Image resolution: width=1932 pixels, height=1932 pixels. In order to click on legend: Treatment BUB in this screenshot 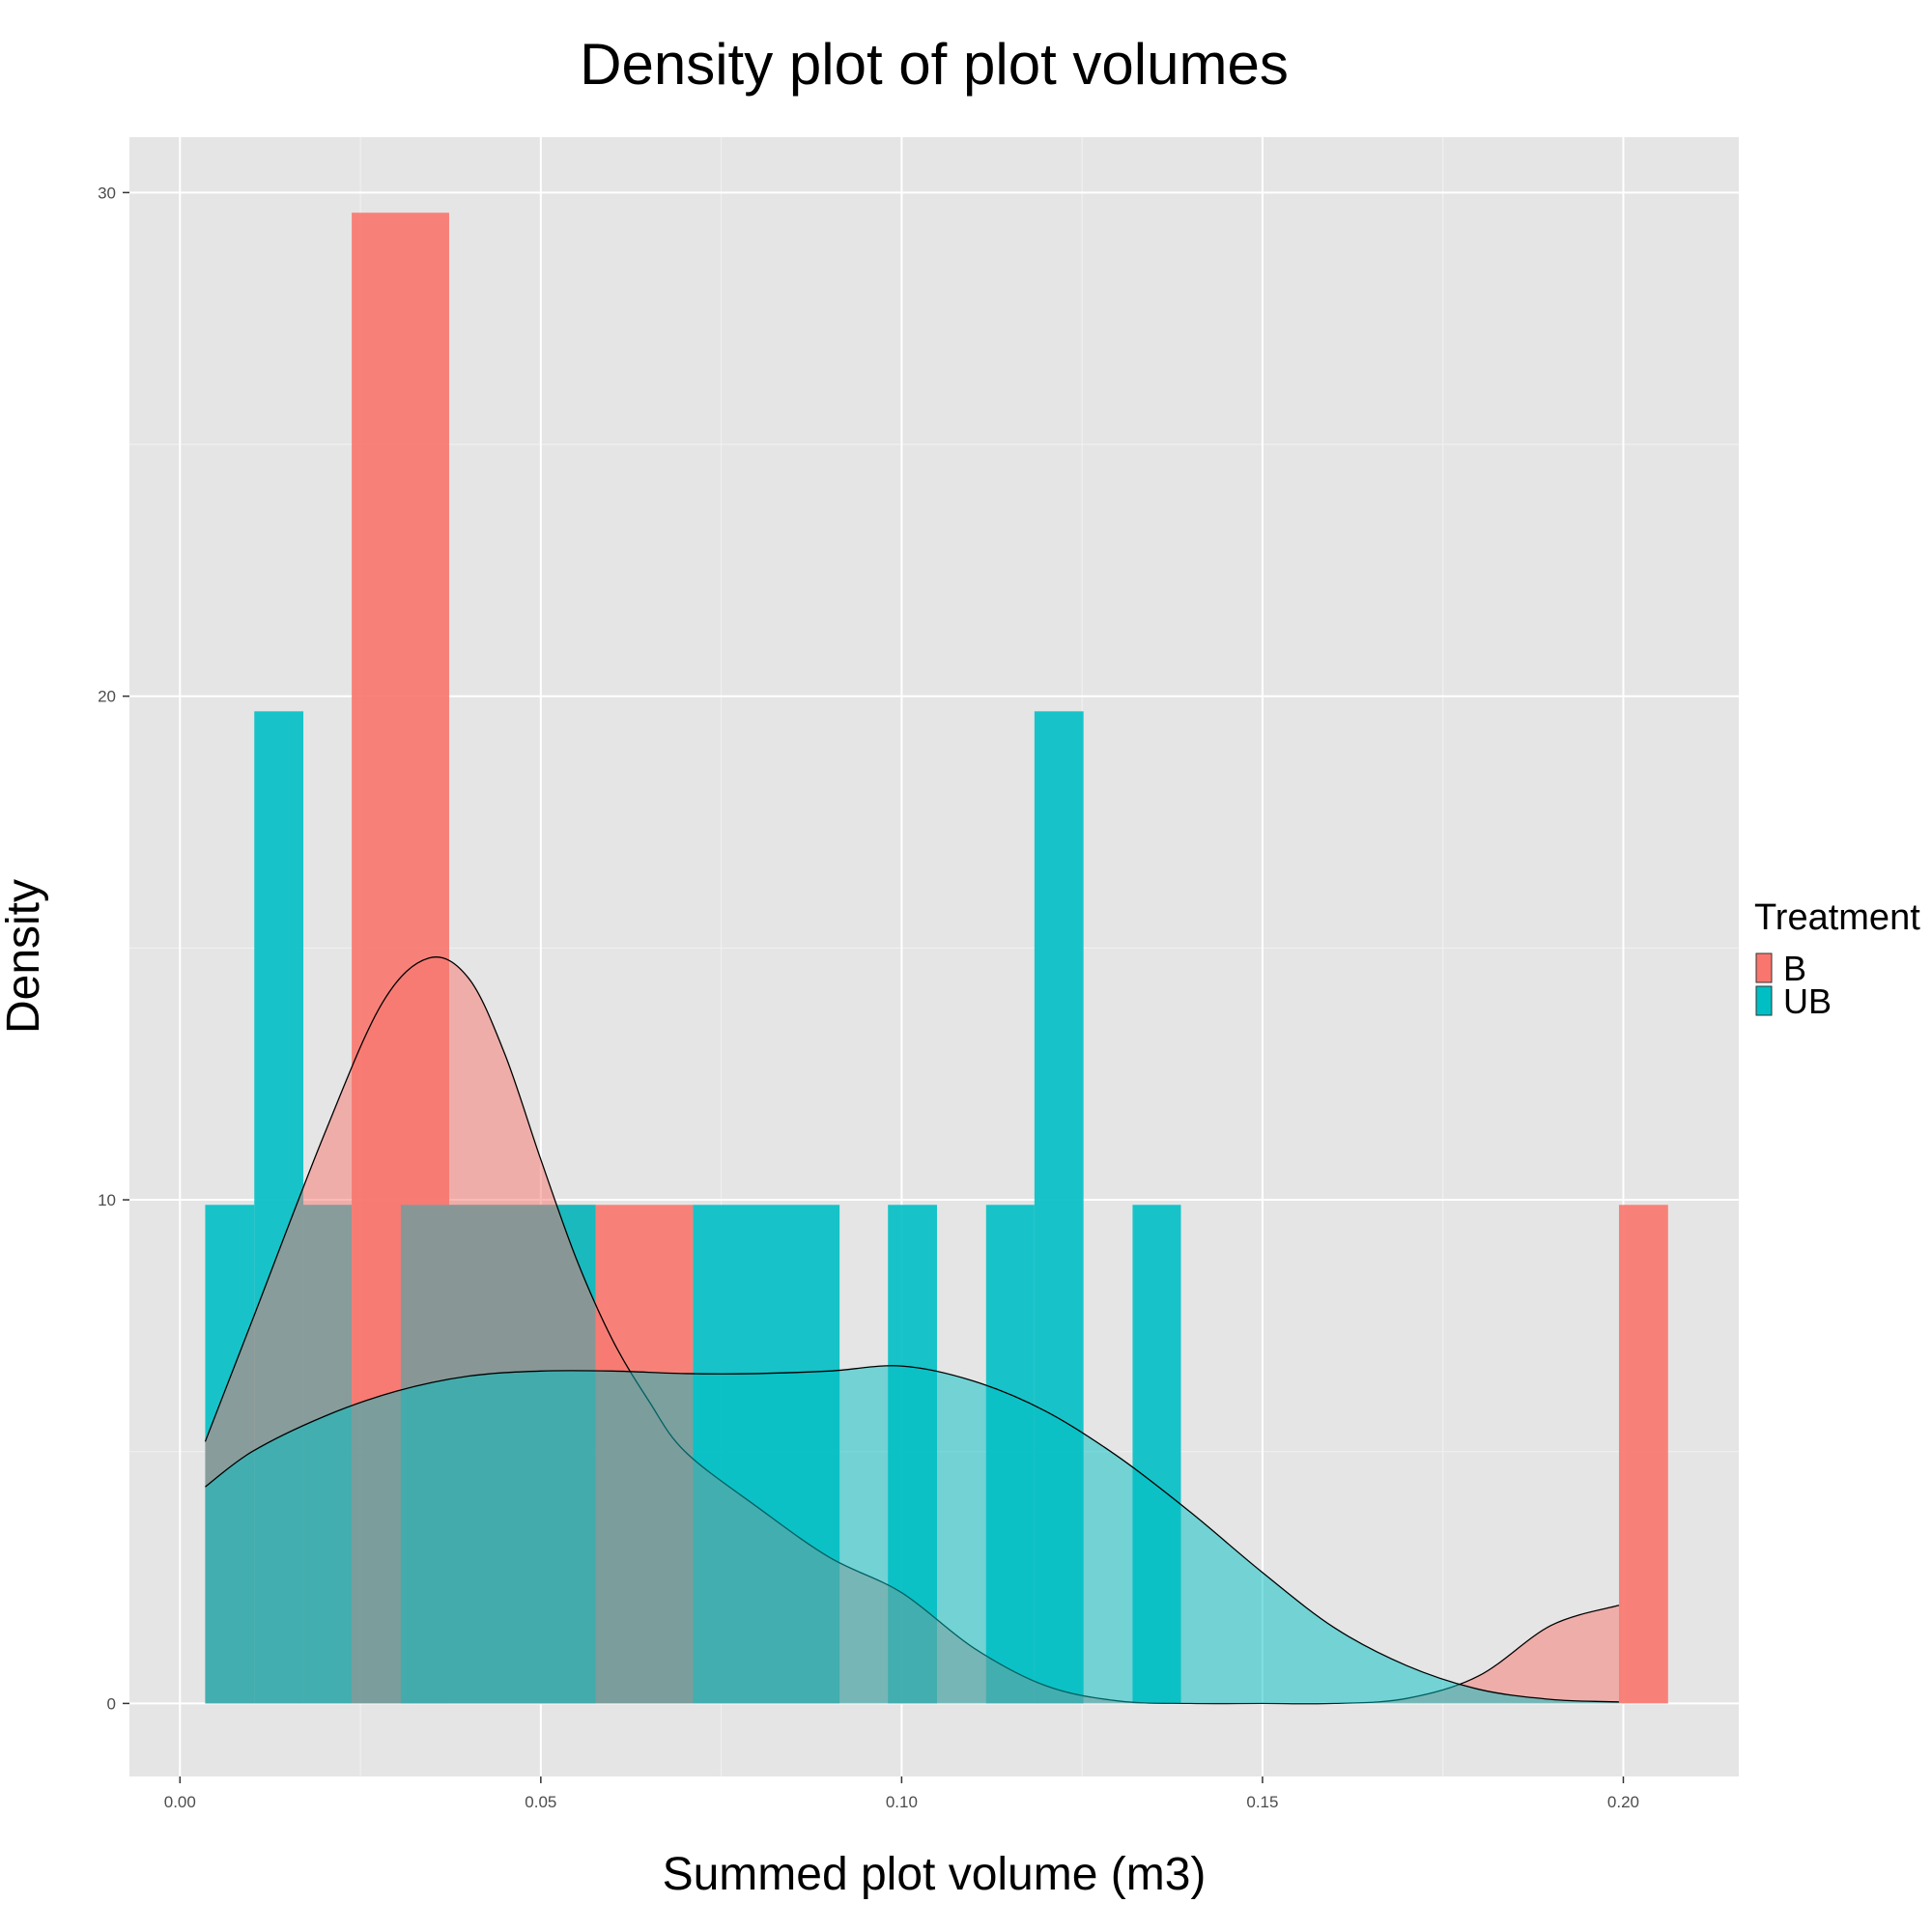, I will do `click(1837, 959)`.